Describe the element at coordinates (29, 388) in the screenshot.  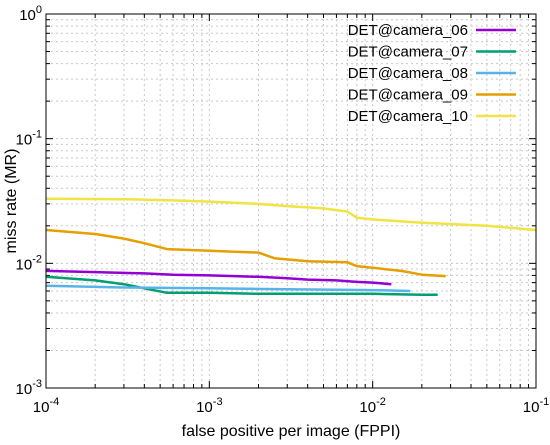
I see `y-tick-label: 10⁻³` at that location.